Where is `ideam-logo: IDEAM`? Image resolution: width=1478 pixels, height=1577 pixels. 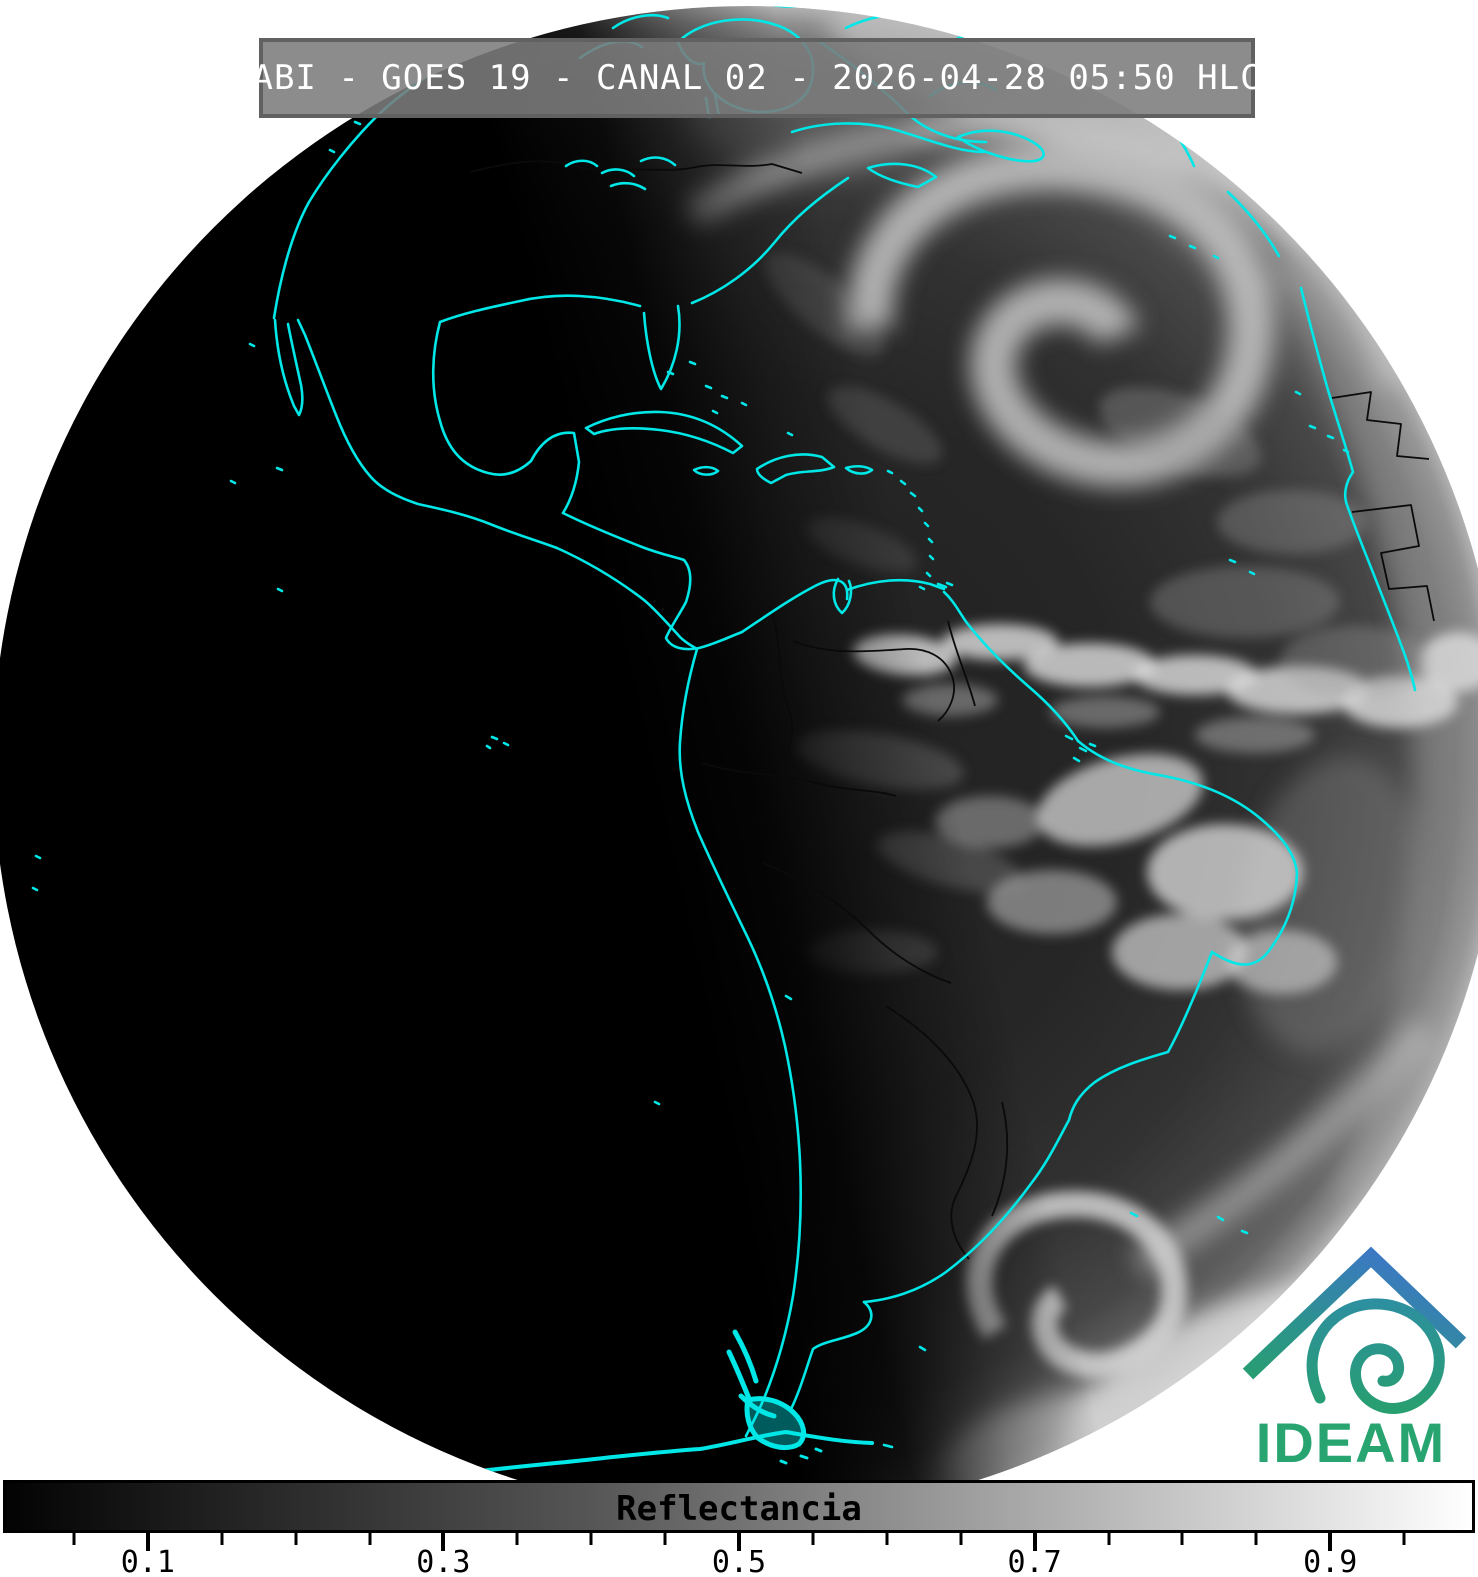 ideam-logo: IDEAM is located at coordinates (1354, 1360).